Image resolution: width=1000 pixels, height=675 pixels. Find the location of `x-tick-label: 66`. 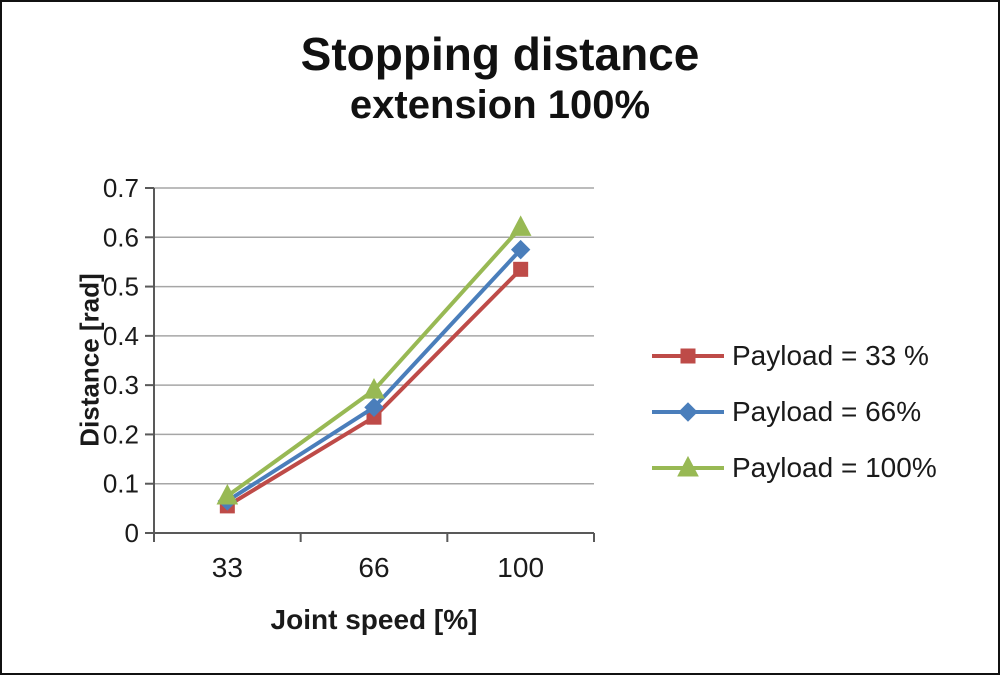

x-tick-label: 66 is located at coordinates (373, 567).